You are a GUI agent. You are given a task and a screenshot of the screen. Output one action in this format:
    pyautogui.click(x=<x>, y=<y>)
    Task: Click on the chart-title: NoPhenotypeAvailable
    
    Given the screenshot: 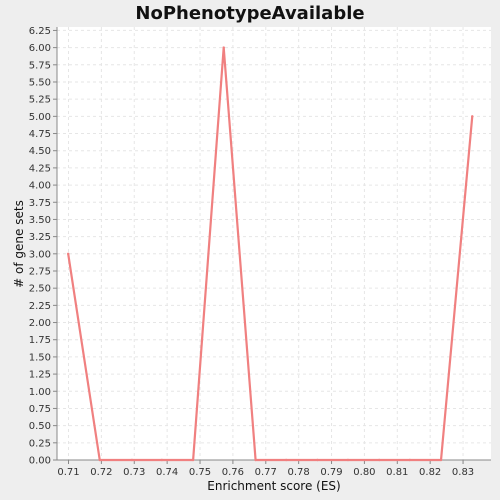 What is the action you would take?
    pyautogui.click(x=249, y=13)
    